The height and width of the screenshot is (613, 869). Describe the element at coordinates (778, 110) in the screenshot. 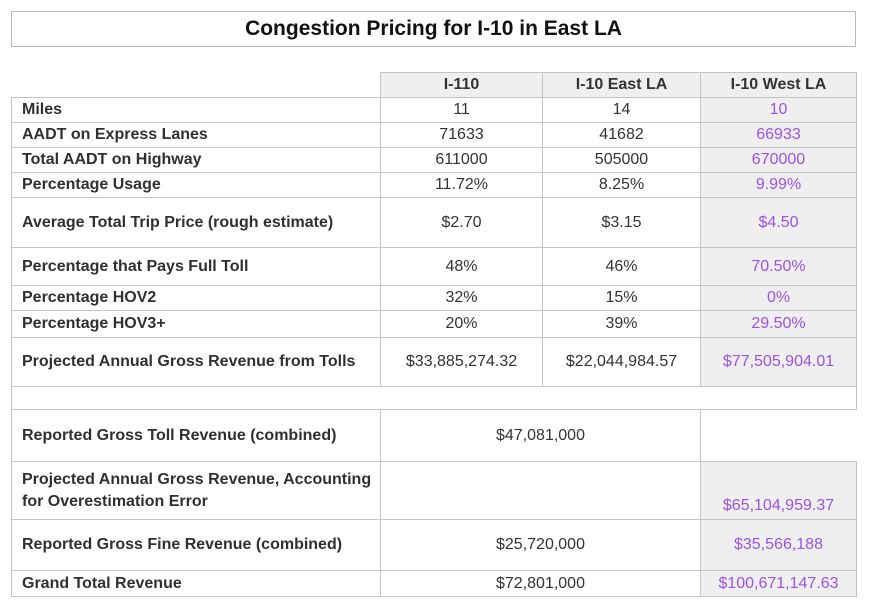

I see `cell-i10-west: 10` at that location.